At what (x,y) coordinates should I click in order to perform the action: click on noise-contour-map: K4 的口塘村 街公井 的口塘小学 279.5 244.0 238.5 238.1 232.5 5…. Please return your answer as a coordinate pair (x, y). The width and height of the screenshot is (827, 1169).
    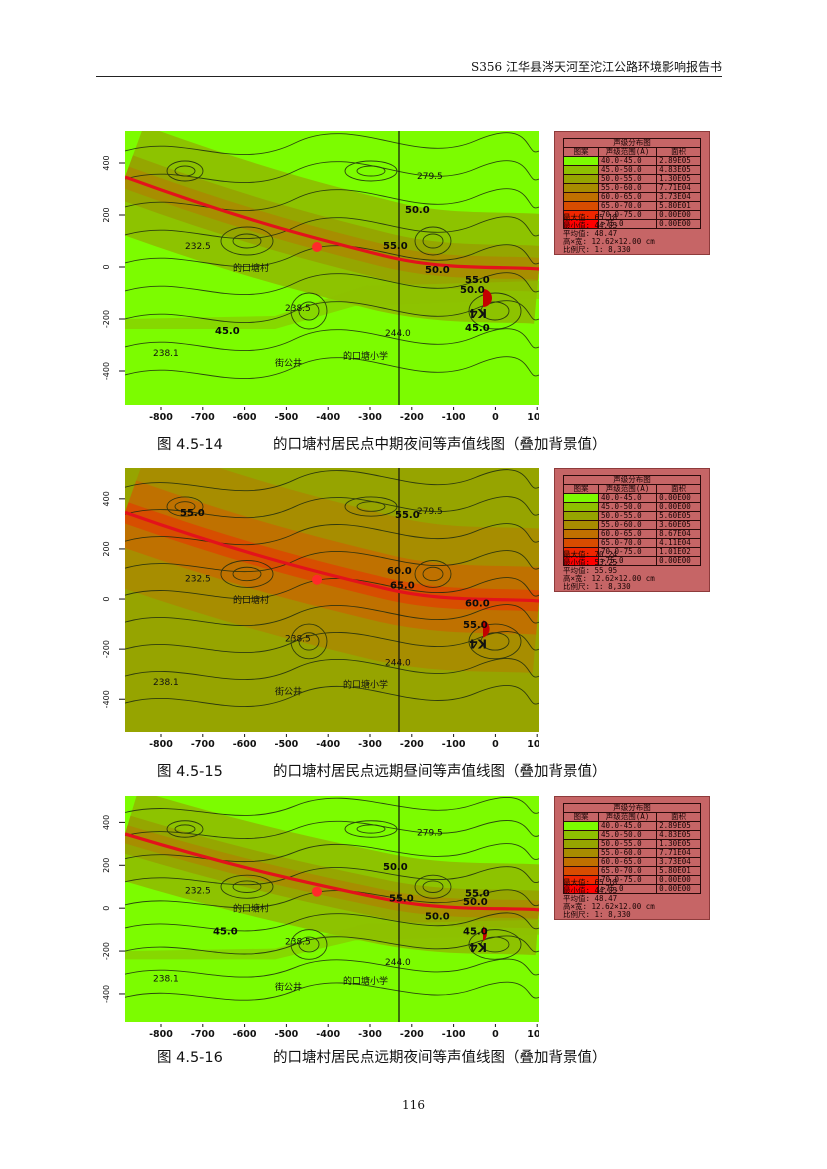
    Looking at the image, I should click on (323, 593).